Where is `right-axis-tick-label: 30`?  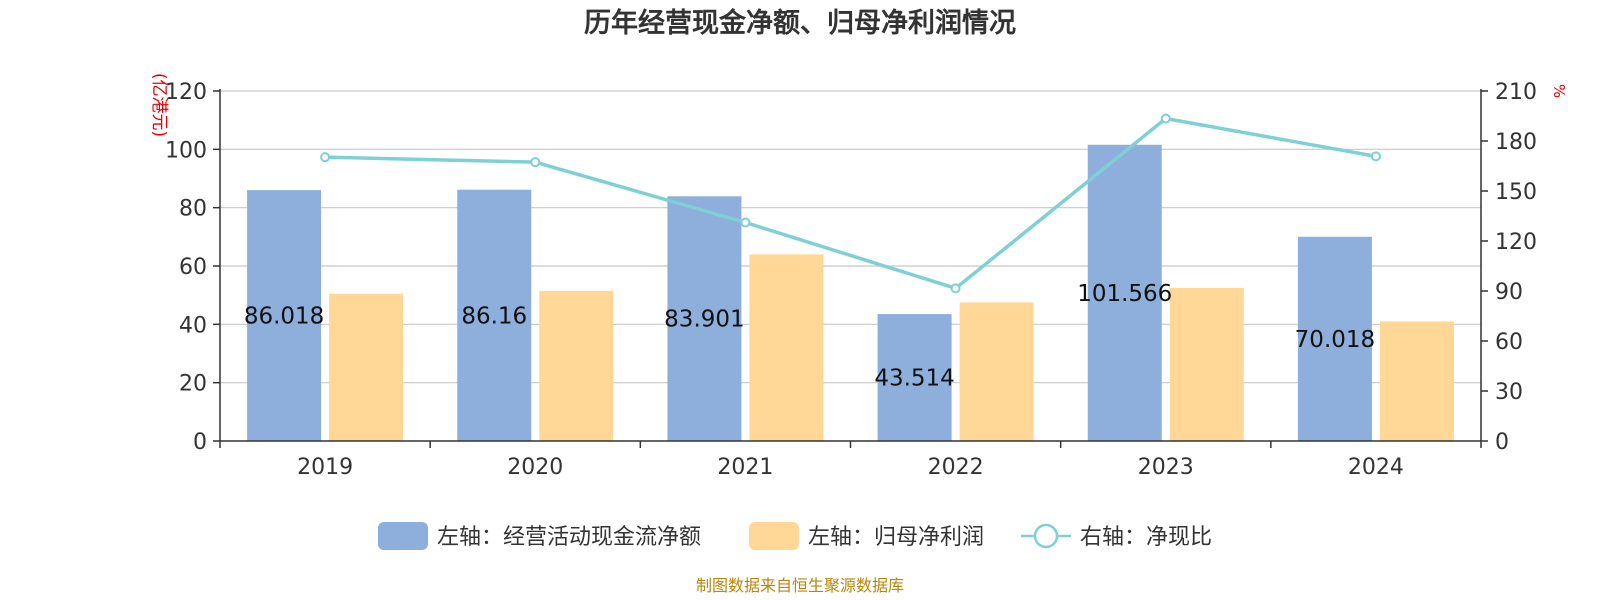 right-axis-tick-label: 30 is located at coordinates (1509, 392).